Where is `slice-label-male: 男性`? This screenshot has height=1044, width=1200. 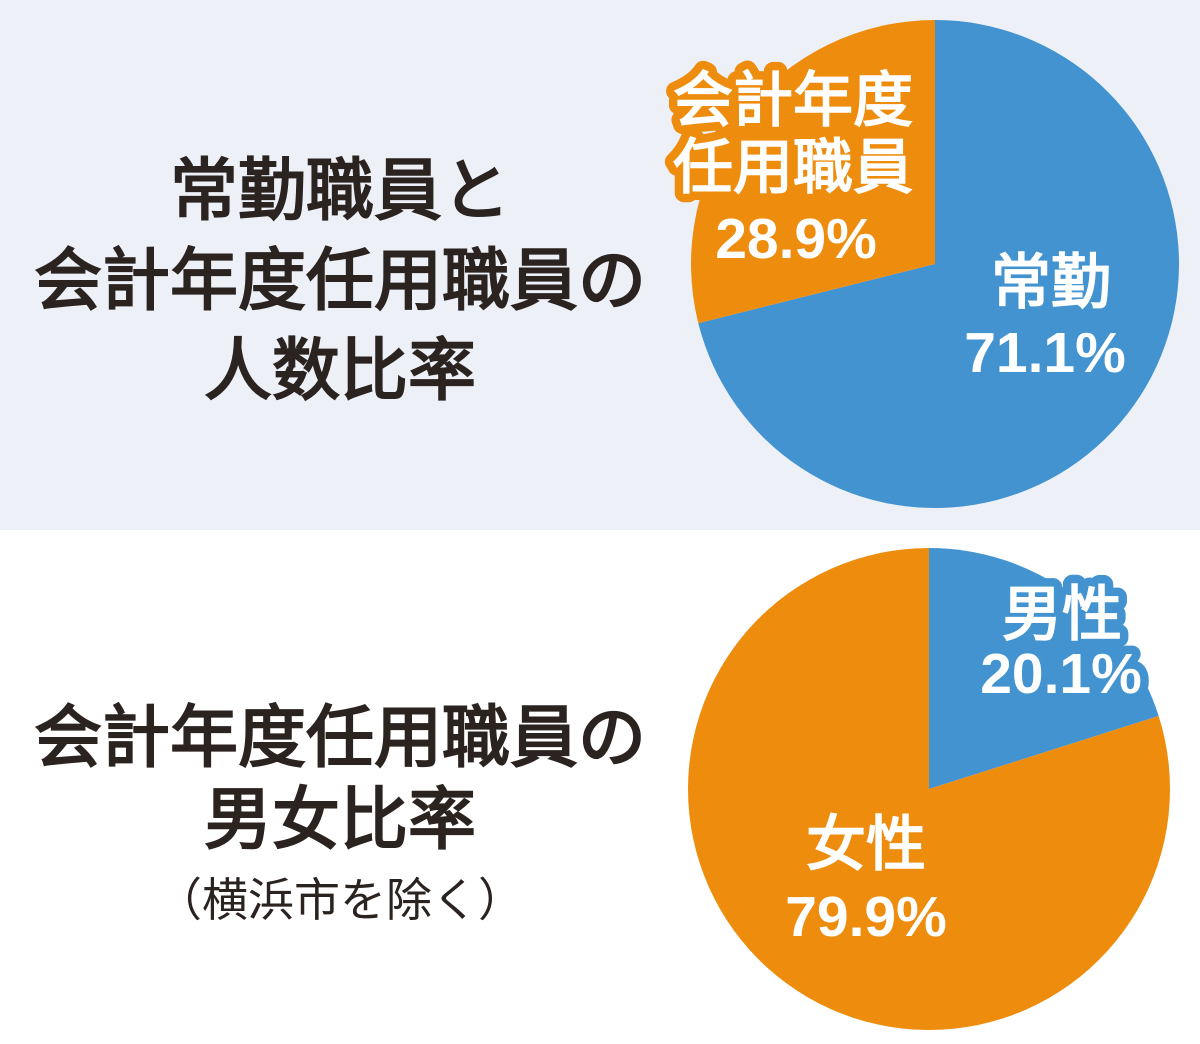 slice-label-male: 男性 is located at coordinates (1062, 614).